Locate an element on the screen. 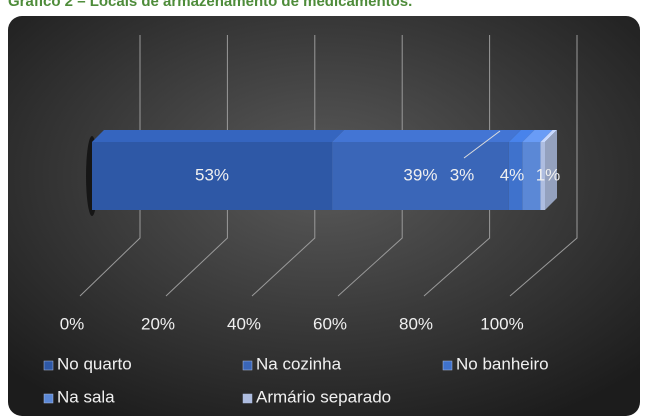 This screenshot has height=420, width=645. x-tick-label: 80% is located at coordinates (416, 323).